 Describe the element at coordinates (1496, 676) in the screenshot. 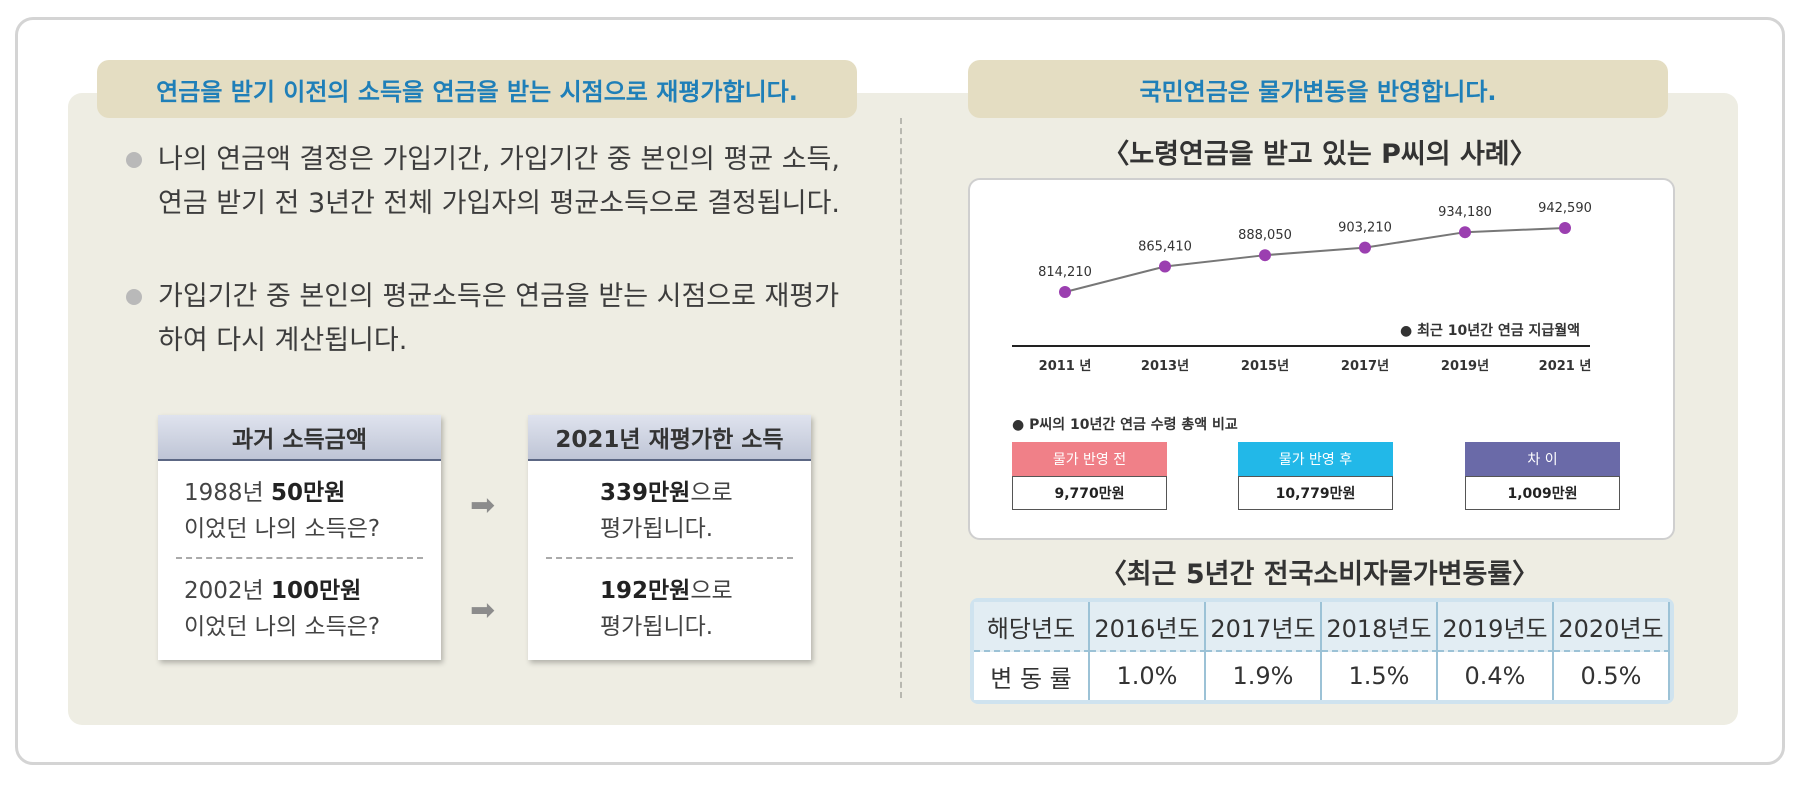

I see `rate-value-cell: 0.4%` at that location.